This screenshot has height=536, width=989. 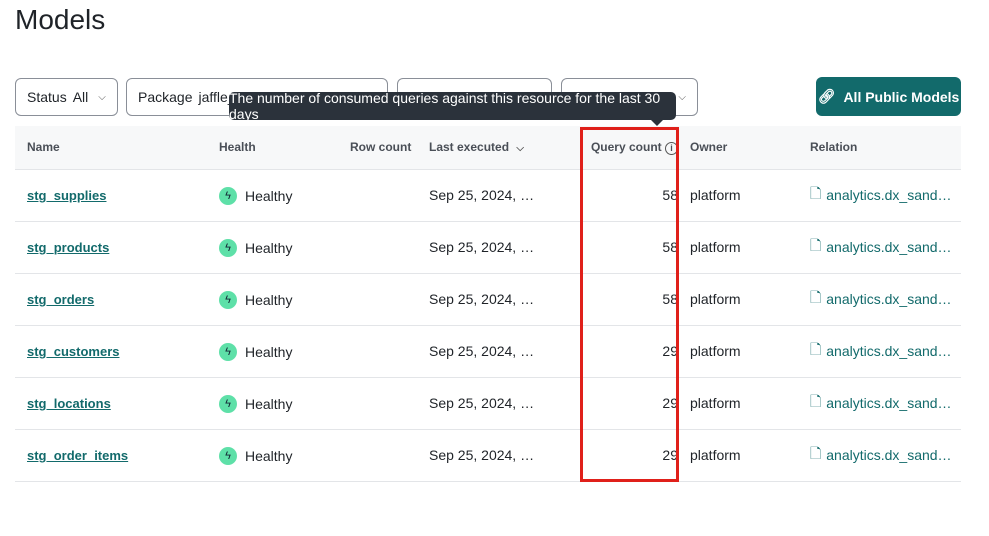 I want to click on link-icon: 🔗︎, so click(x=826, y=96).